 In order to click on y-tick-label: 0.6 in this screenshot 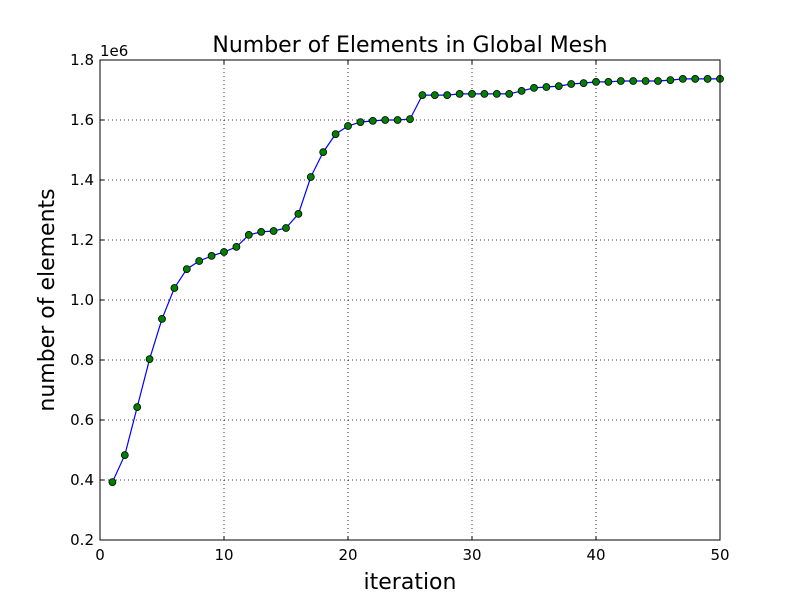, I will do `click(82, 420)`.